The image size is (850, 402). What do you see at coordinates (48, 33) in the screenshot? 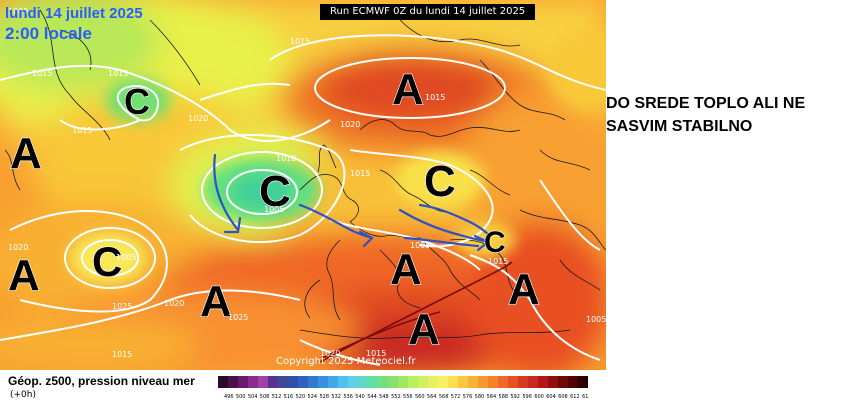
I see `forecast-time: 2:00 locale` at bounding box center [48, 33].